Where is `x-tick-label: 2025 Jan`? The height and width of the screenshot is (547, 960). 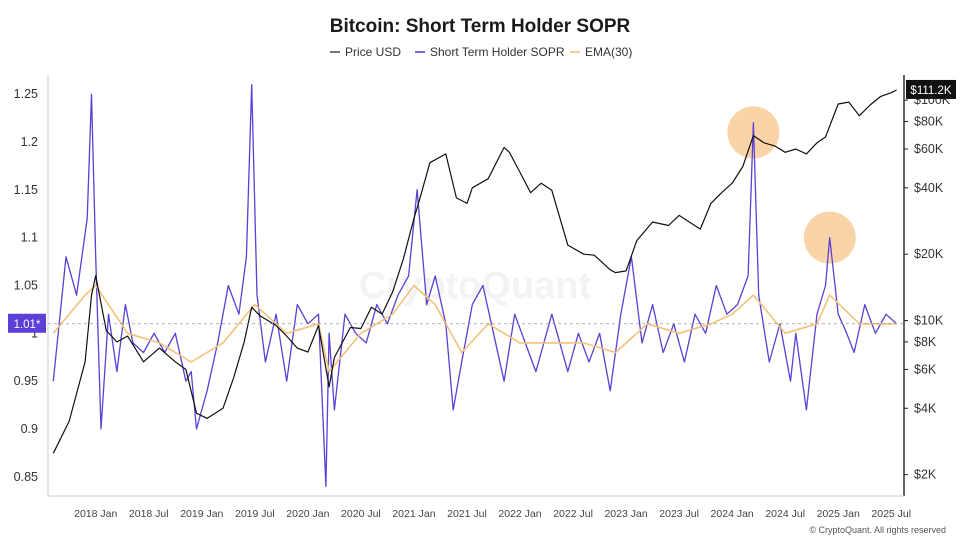
x-tick-label: 2025 Jan is located at coordinates (838, 514).